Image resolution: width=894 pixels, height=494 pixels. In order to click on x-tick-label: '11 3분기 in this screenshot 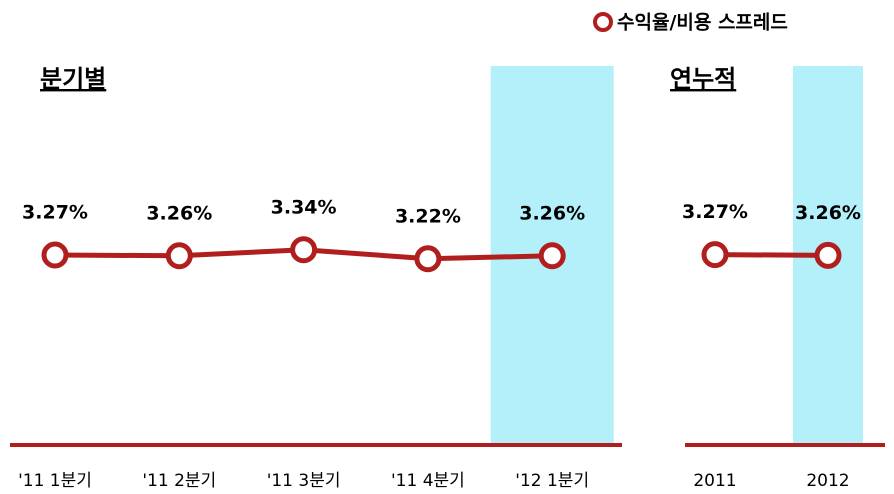, I will do `click(304, 481)`.